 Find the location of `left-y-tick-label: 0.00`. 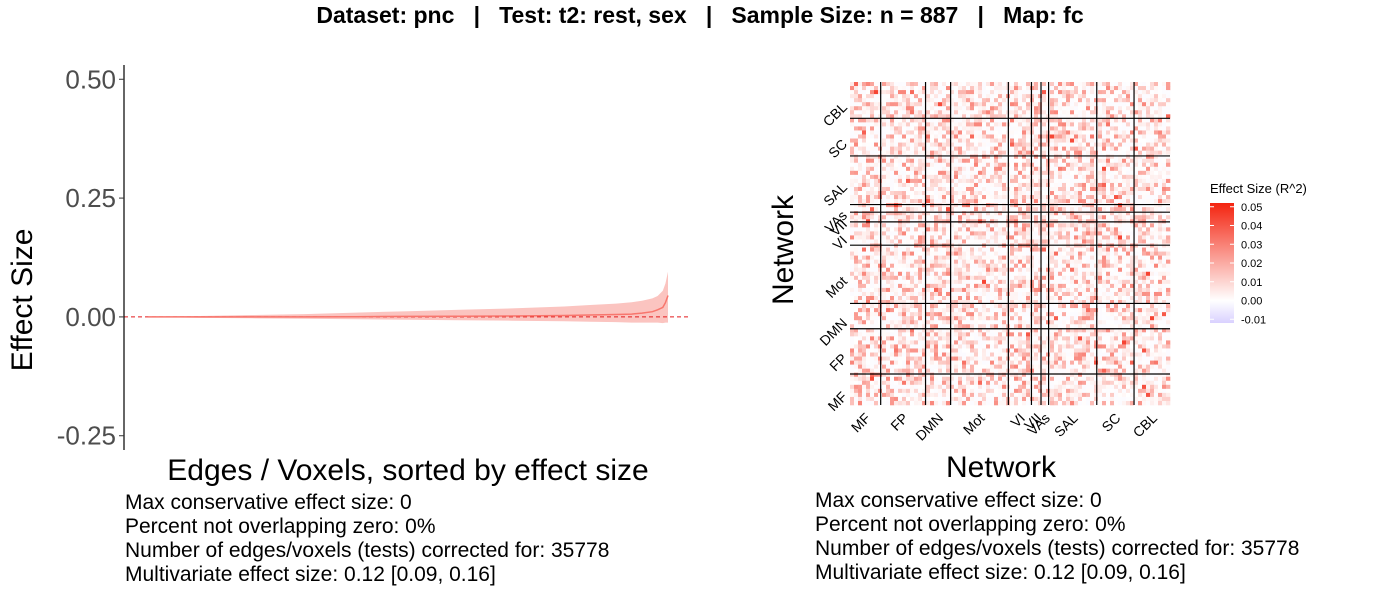

left-y-tick-label: 0.00 is located at coordinates (90, 317).